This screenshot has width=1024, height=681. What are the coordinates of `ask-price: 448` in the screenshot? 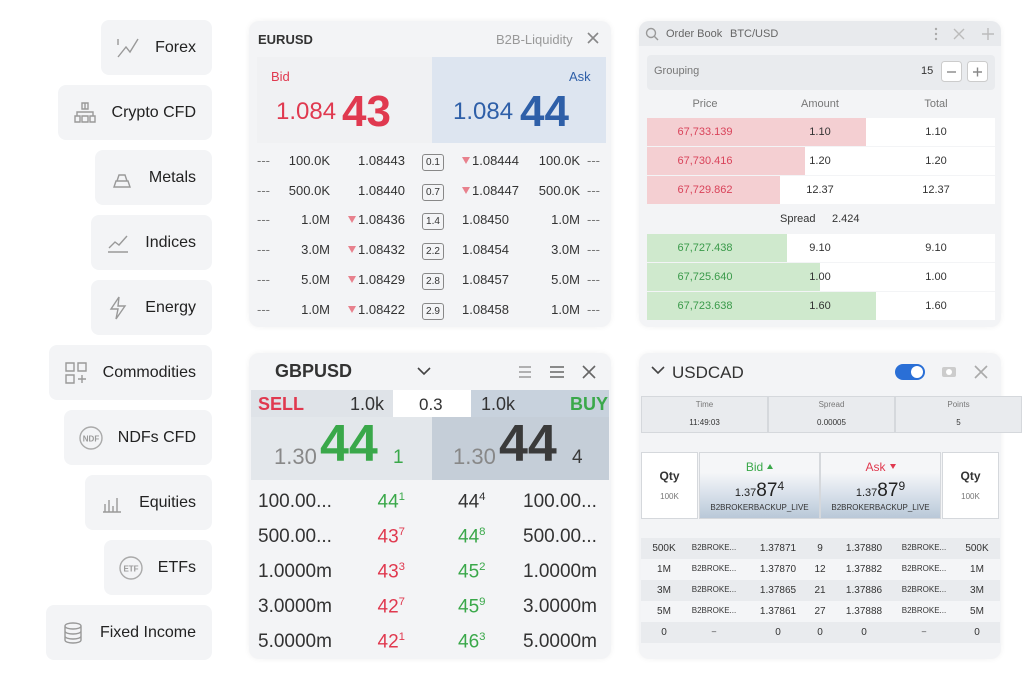 It's located at (471, 536).